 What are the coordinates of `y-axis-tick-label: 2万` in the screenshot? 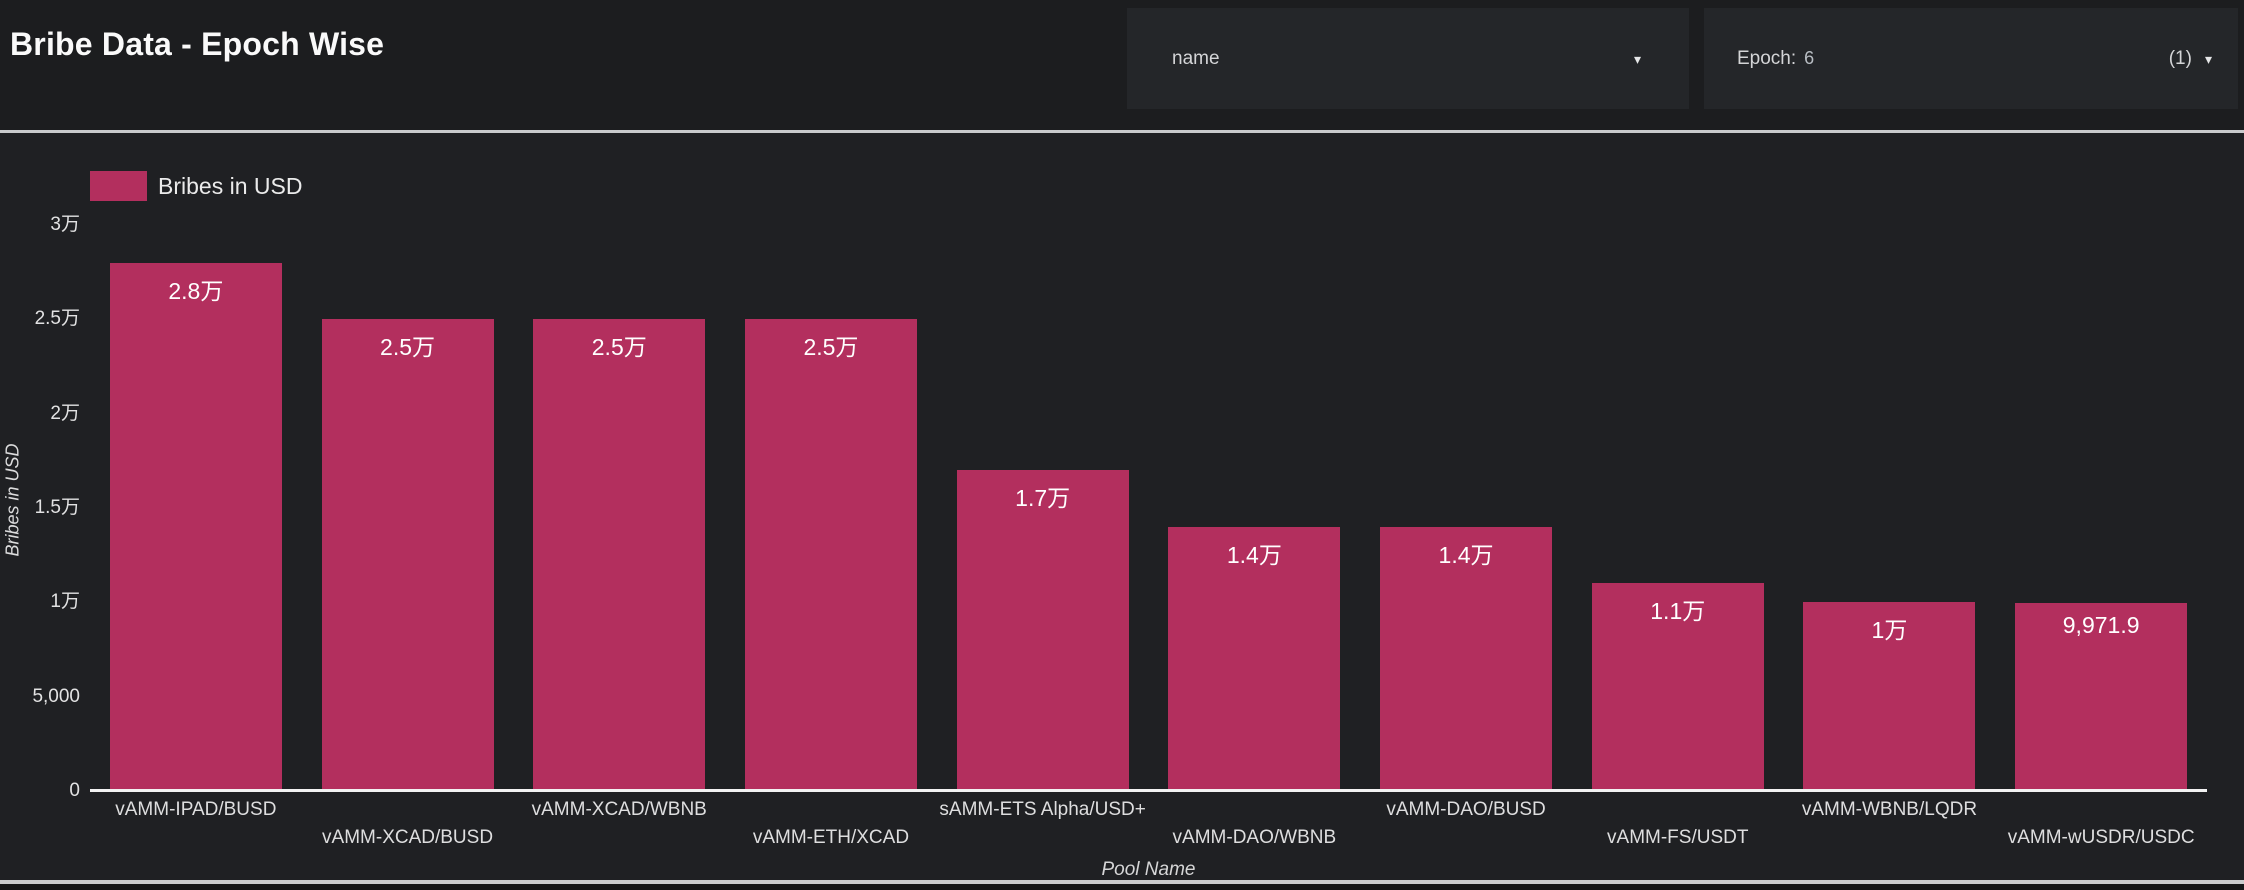 It's located at (65, 413).